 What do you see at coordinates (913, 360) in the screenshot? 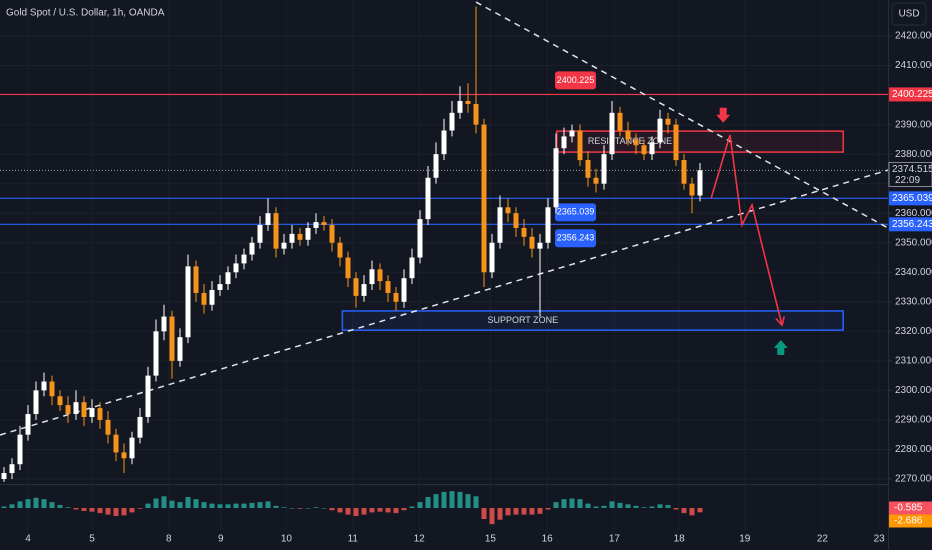
I see `y-tick-label: 2310.000` at bounding box center [913, 360].